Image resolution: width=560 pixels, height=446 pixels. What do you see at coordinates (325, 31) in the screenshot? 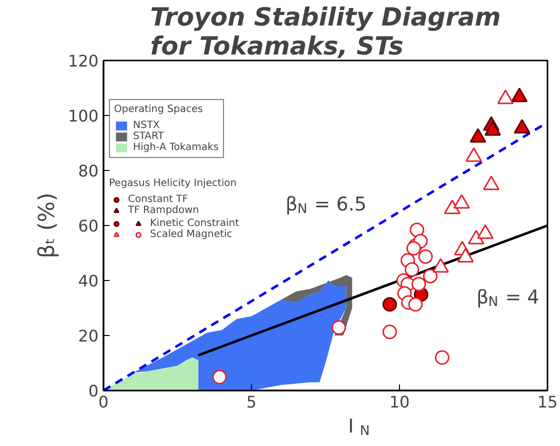
I see `chart-title: Troyon Stability Diagram for Tokamaks, STs` at bounding box center [325, 31].